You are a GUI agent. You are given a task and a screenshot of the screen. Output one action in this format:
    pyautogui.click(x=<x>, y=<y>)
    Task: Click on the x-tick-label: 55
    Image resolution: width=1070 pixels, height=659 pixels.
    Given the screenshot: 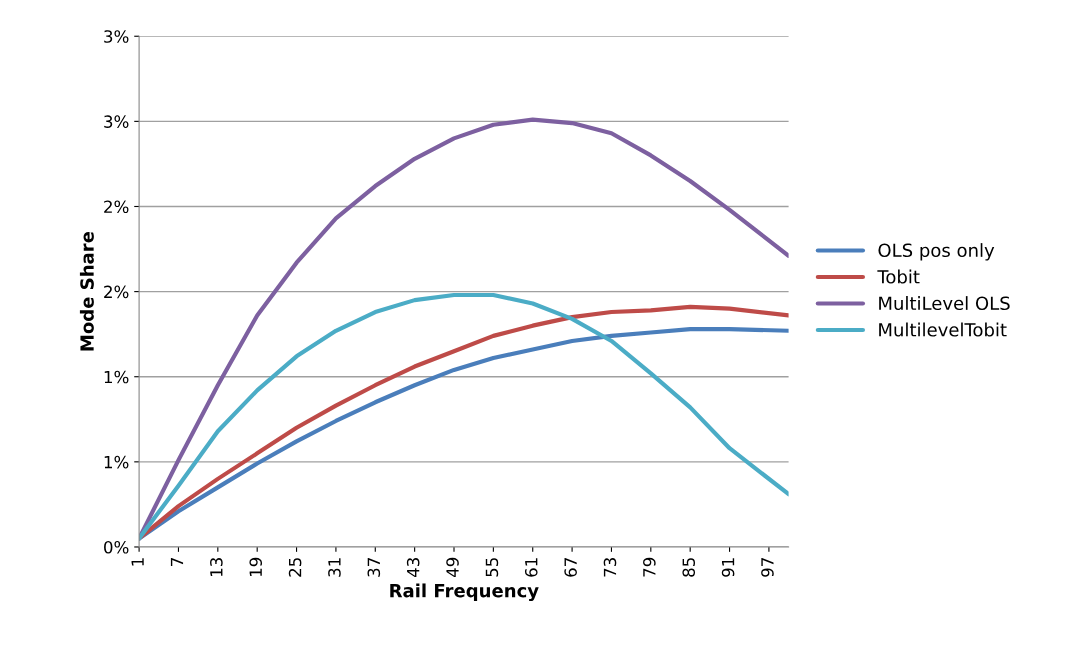 What is the action you would take?
    pyautogui.click(x=492, y=567)
    